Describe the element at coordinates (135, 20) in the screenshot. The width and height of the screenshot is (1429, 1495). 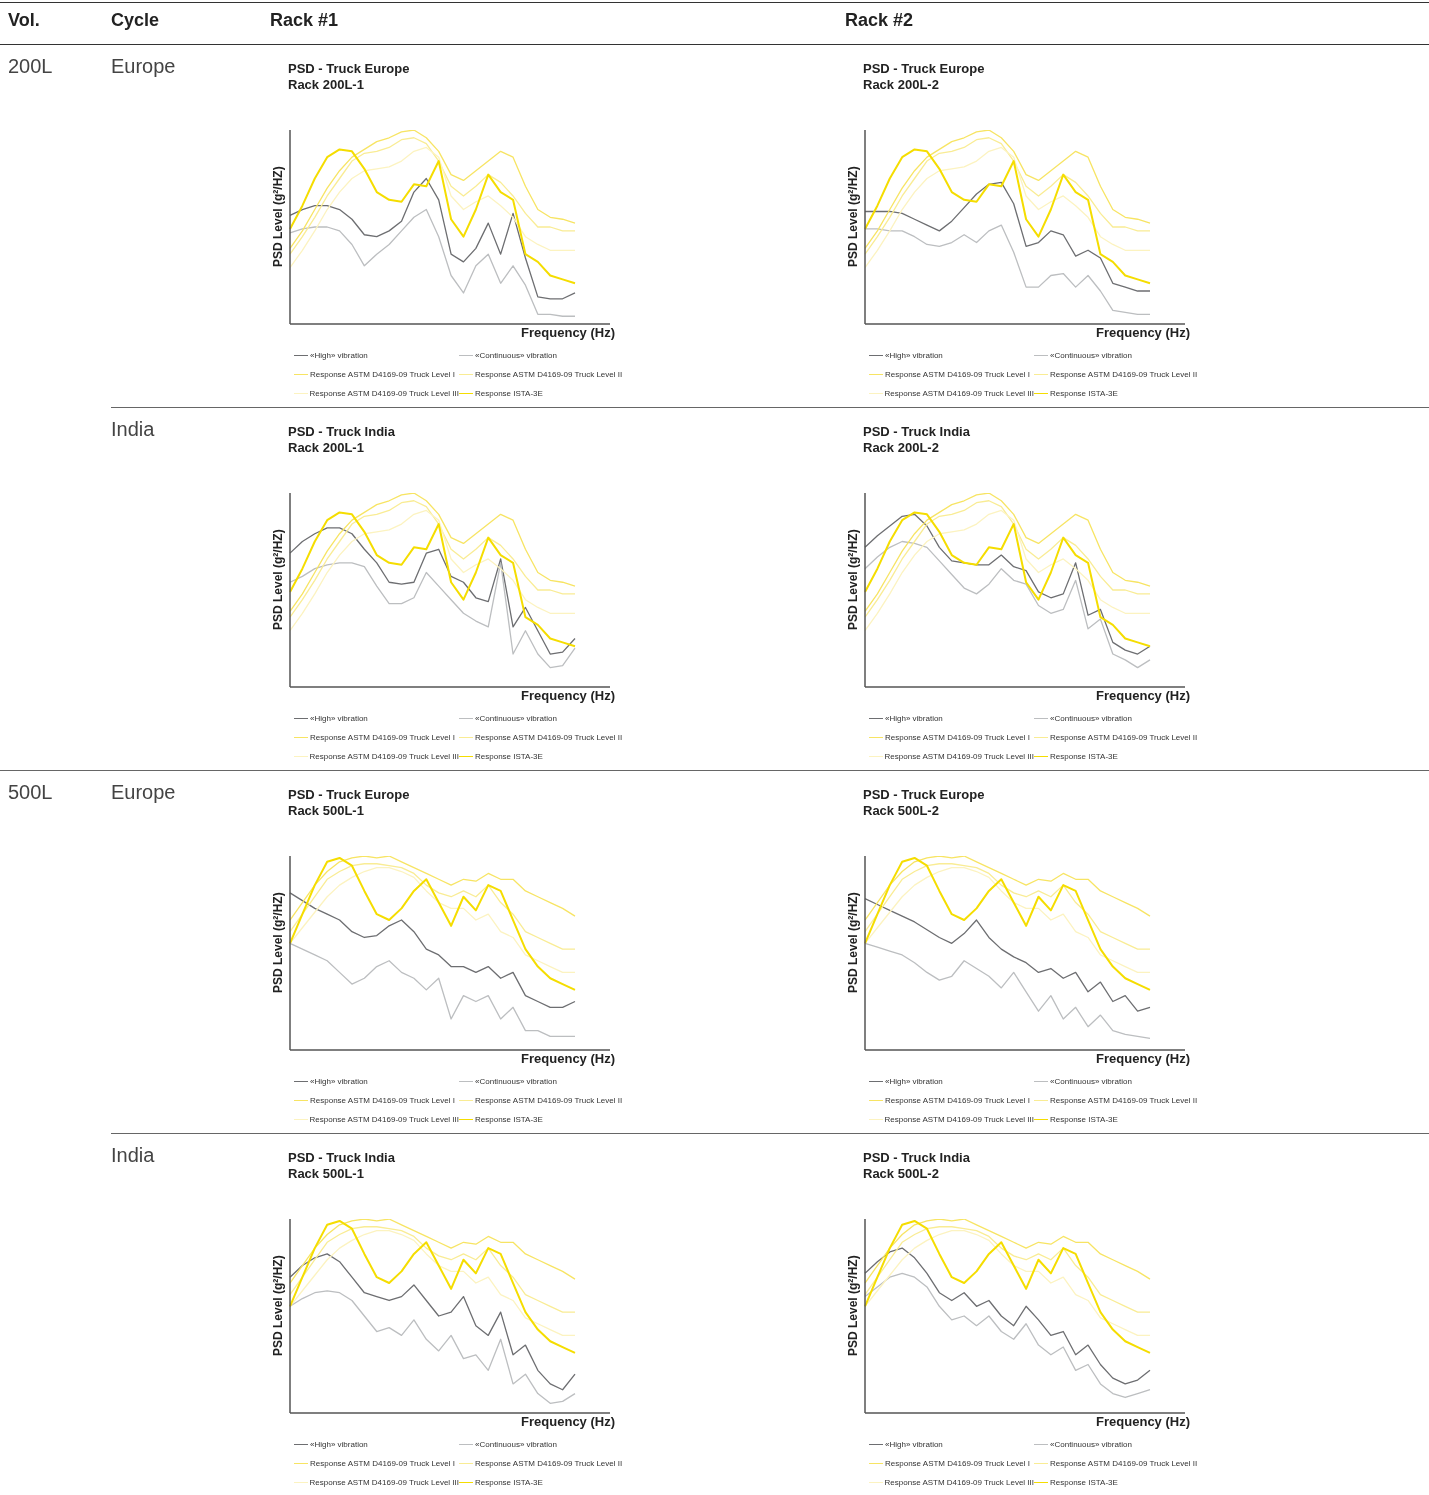
I see `text: Cycle` at that location.